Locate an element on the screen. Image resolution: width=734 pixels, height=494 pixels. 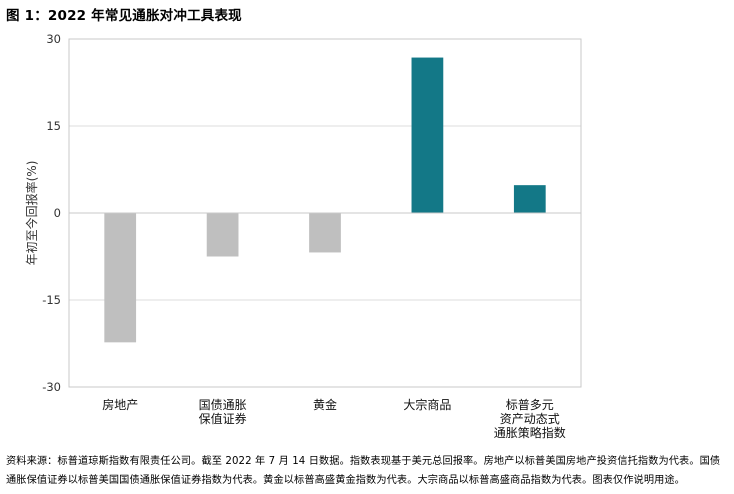
y-tick-label: 0 is located at coordinates (57, 213).